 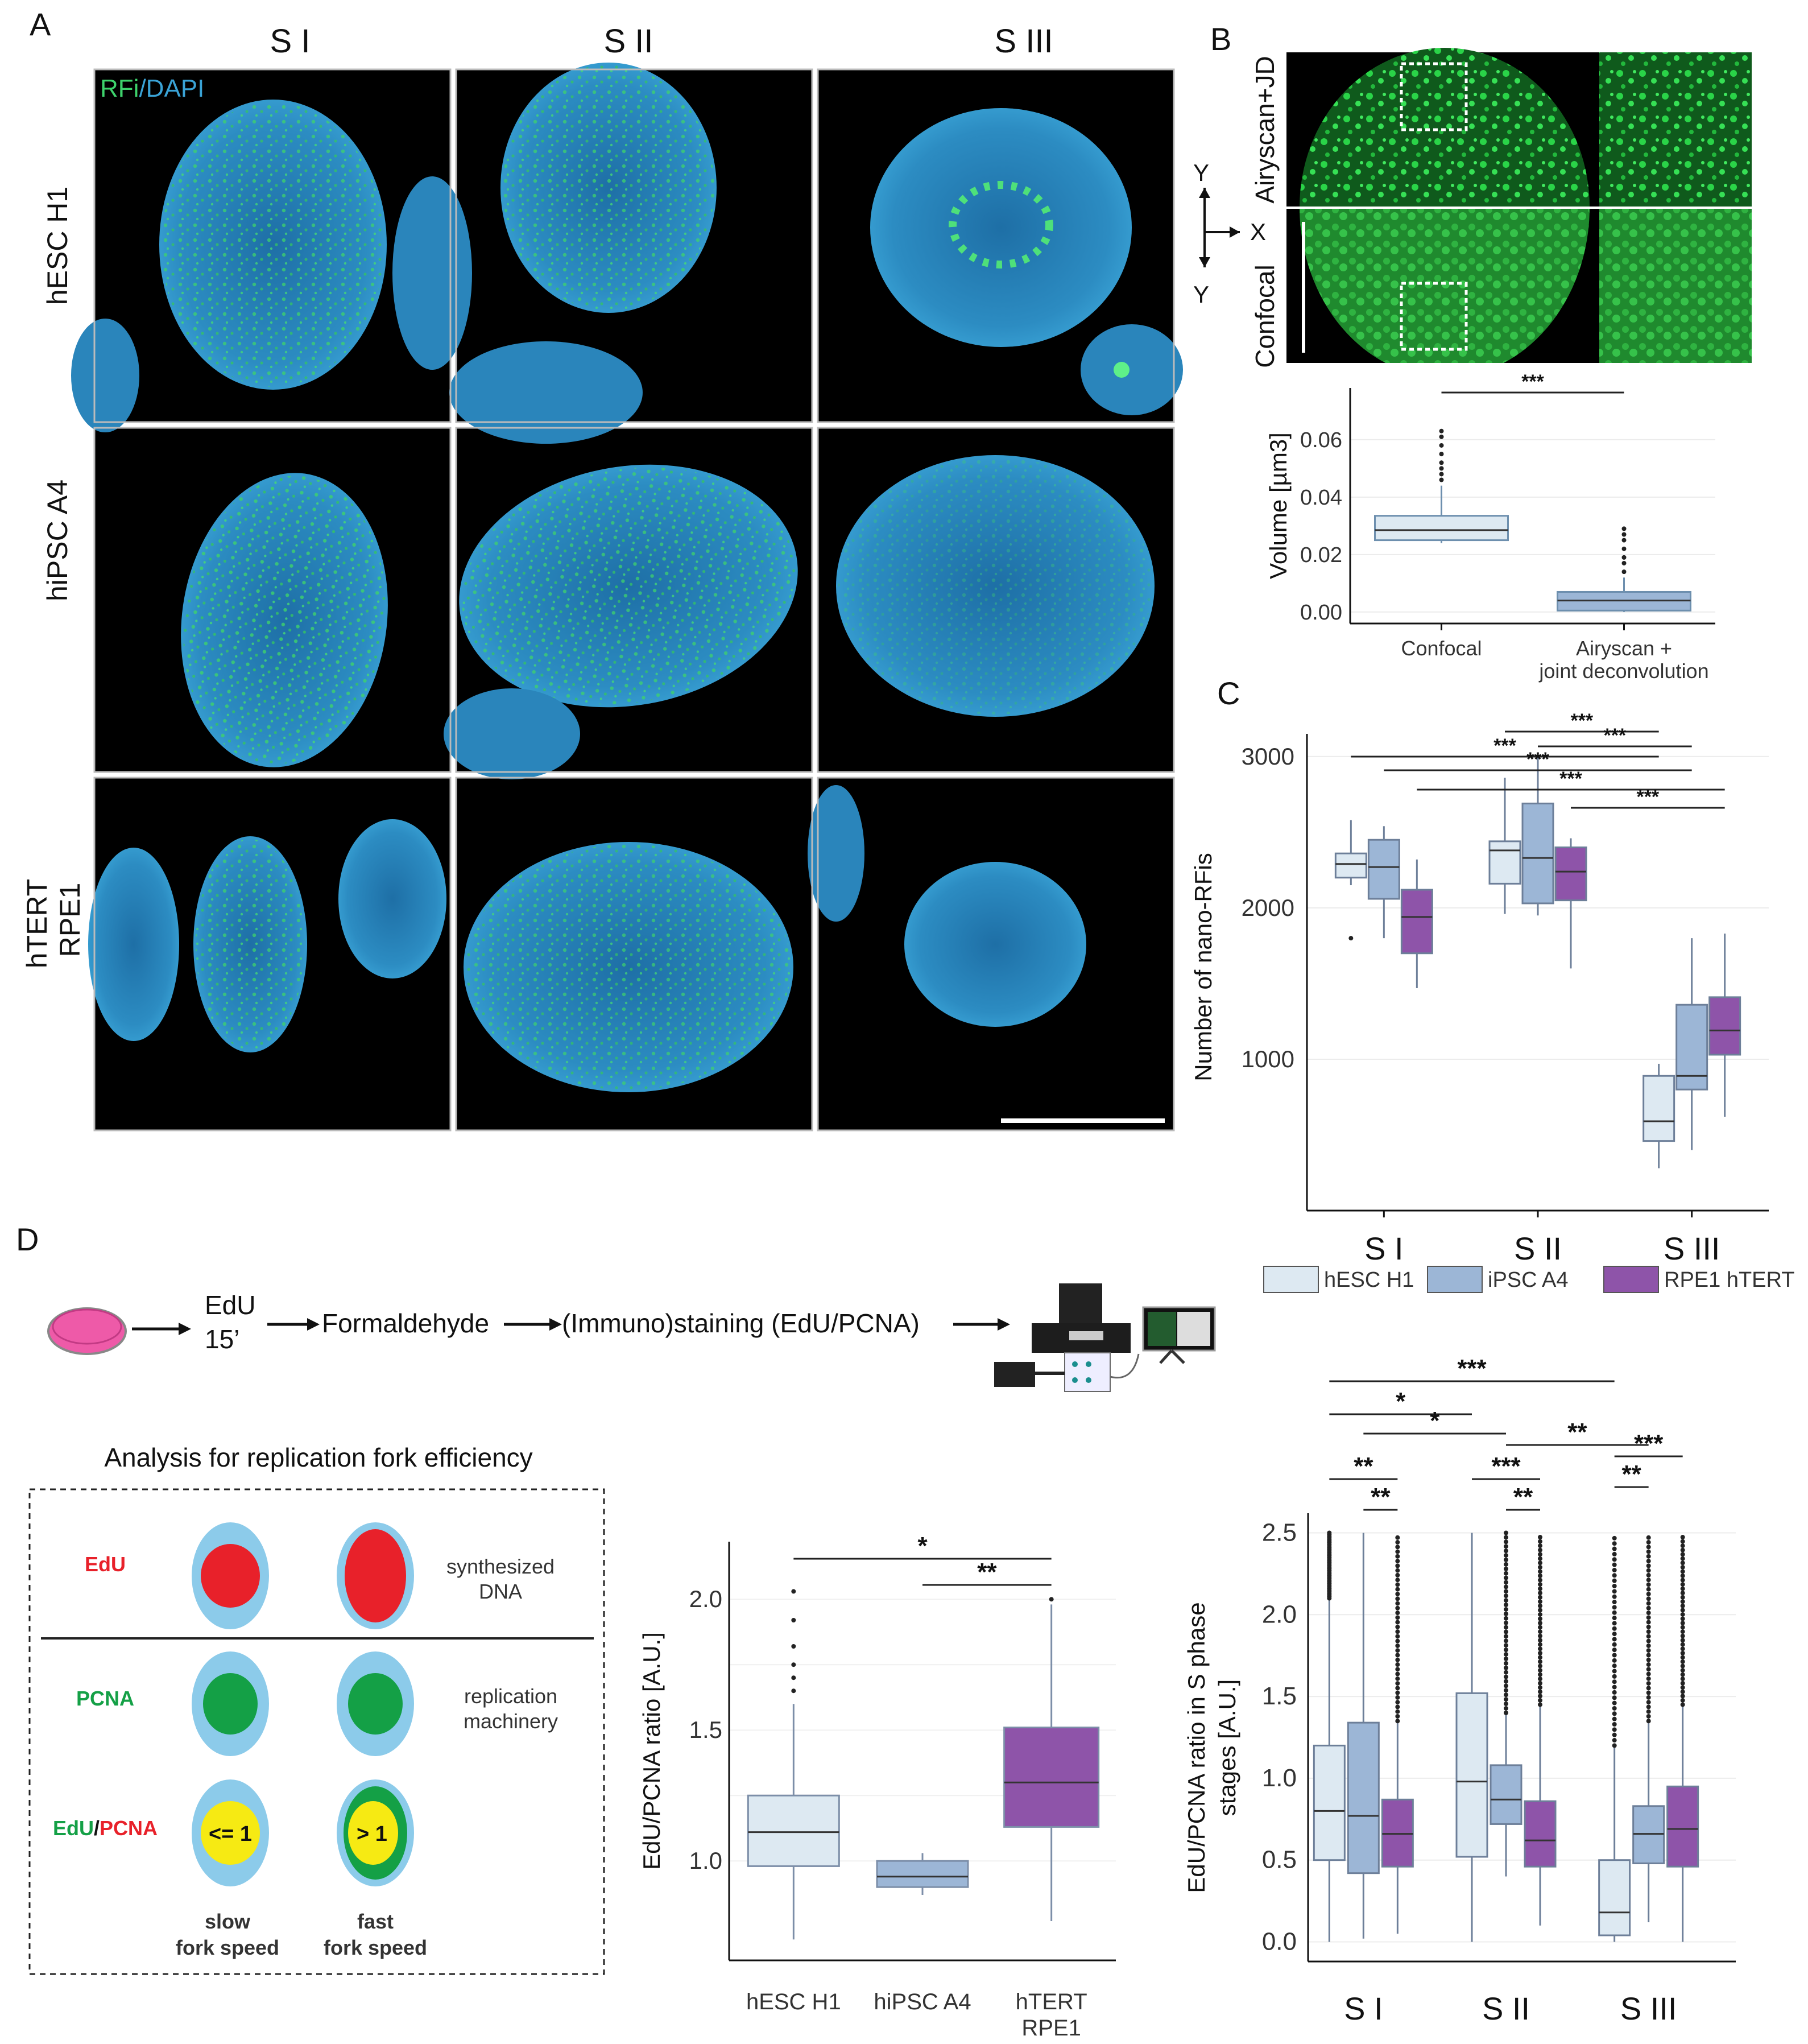 I want to click on ratio-high-text: > 1, so click(x=372, y=1834).